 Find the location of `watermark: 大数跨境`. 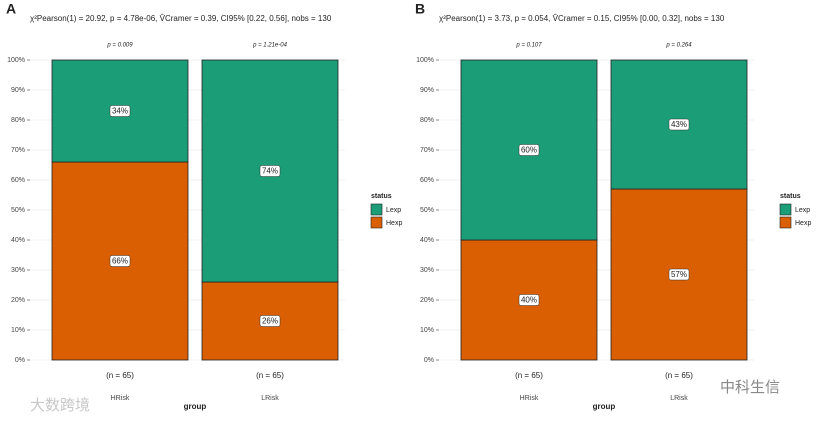

watermark: 大数跨境 is located at coordinates (60, 405).